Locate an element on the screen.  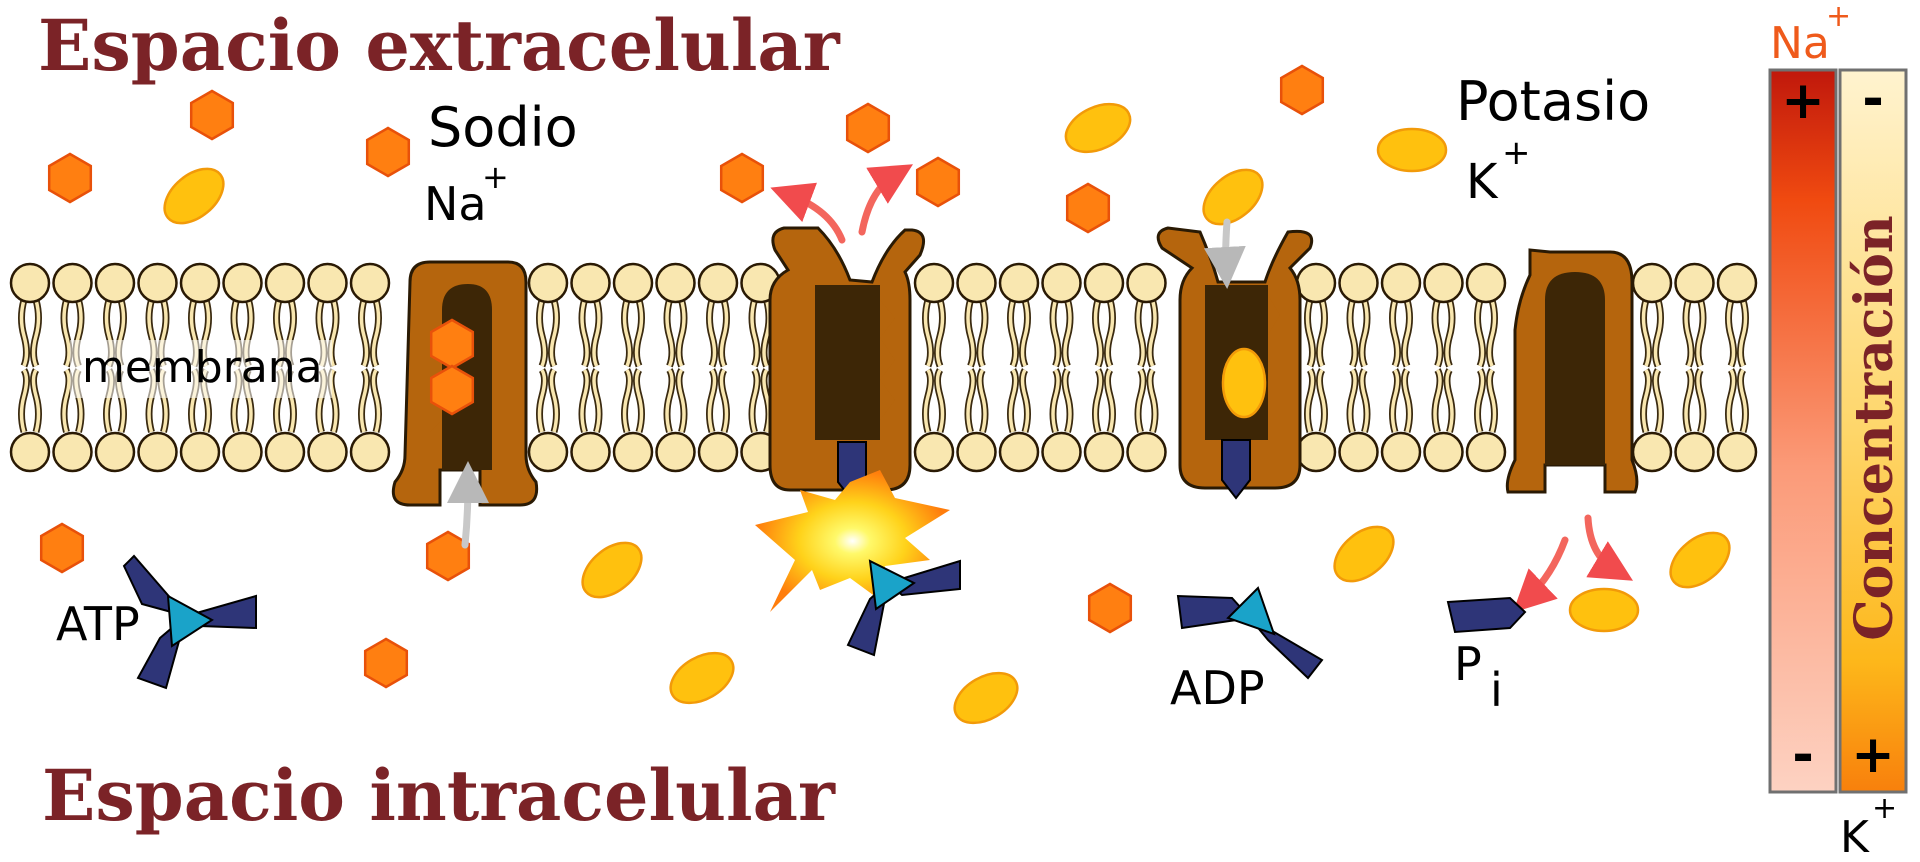
potassium-entry-arrow is located at coordinates (1224, 253).